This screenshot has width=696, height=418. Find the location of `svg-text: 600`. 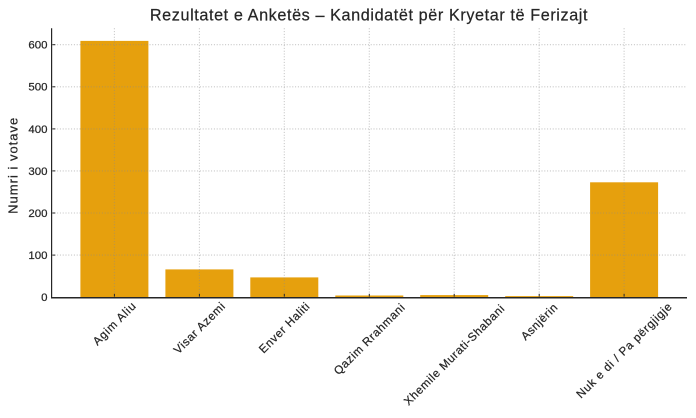

svg-text: 600 is located at coordinates (37, 46).